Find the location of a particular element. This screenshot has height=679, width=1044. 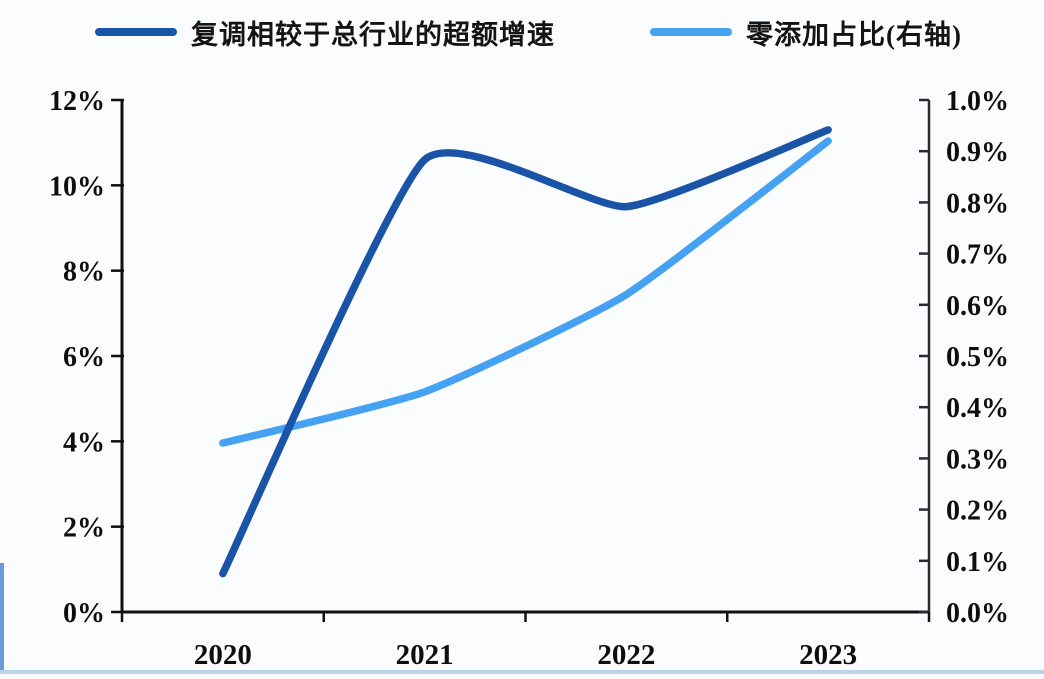

x-axis-year-label: 2022 is located at coordinates (626, 655).